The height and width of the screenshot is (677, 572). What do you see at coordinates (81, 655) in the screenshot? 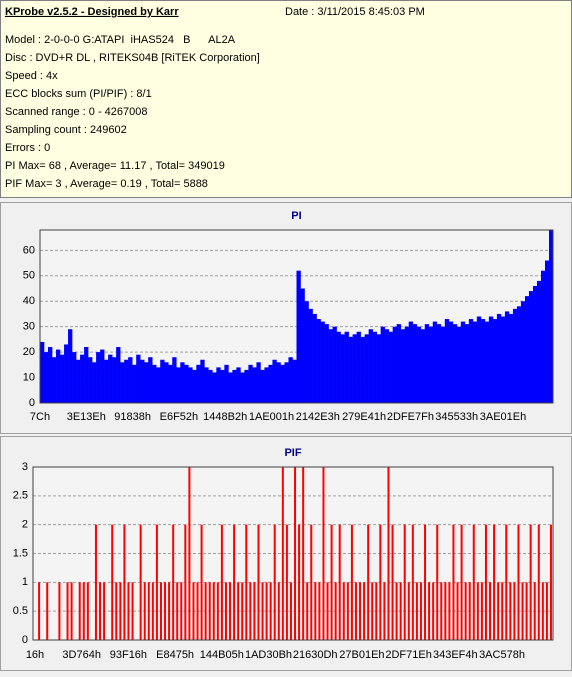
I see `x-tick-label: 3D764h` at bounding box center [81, 655].